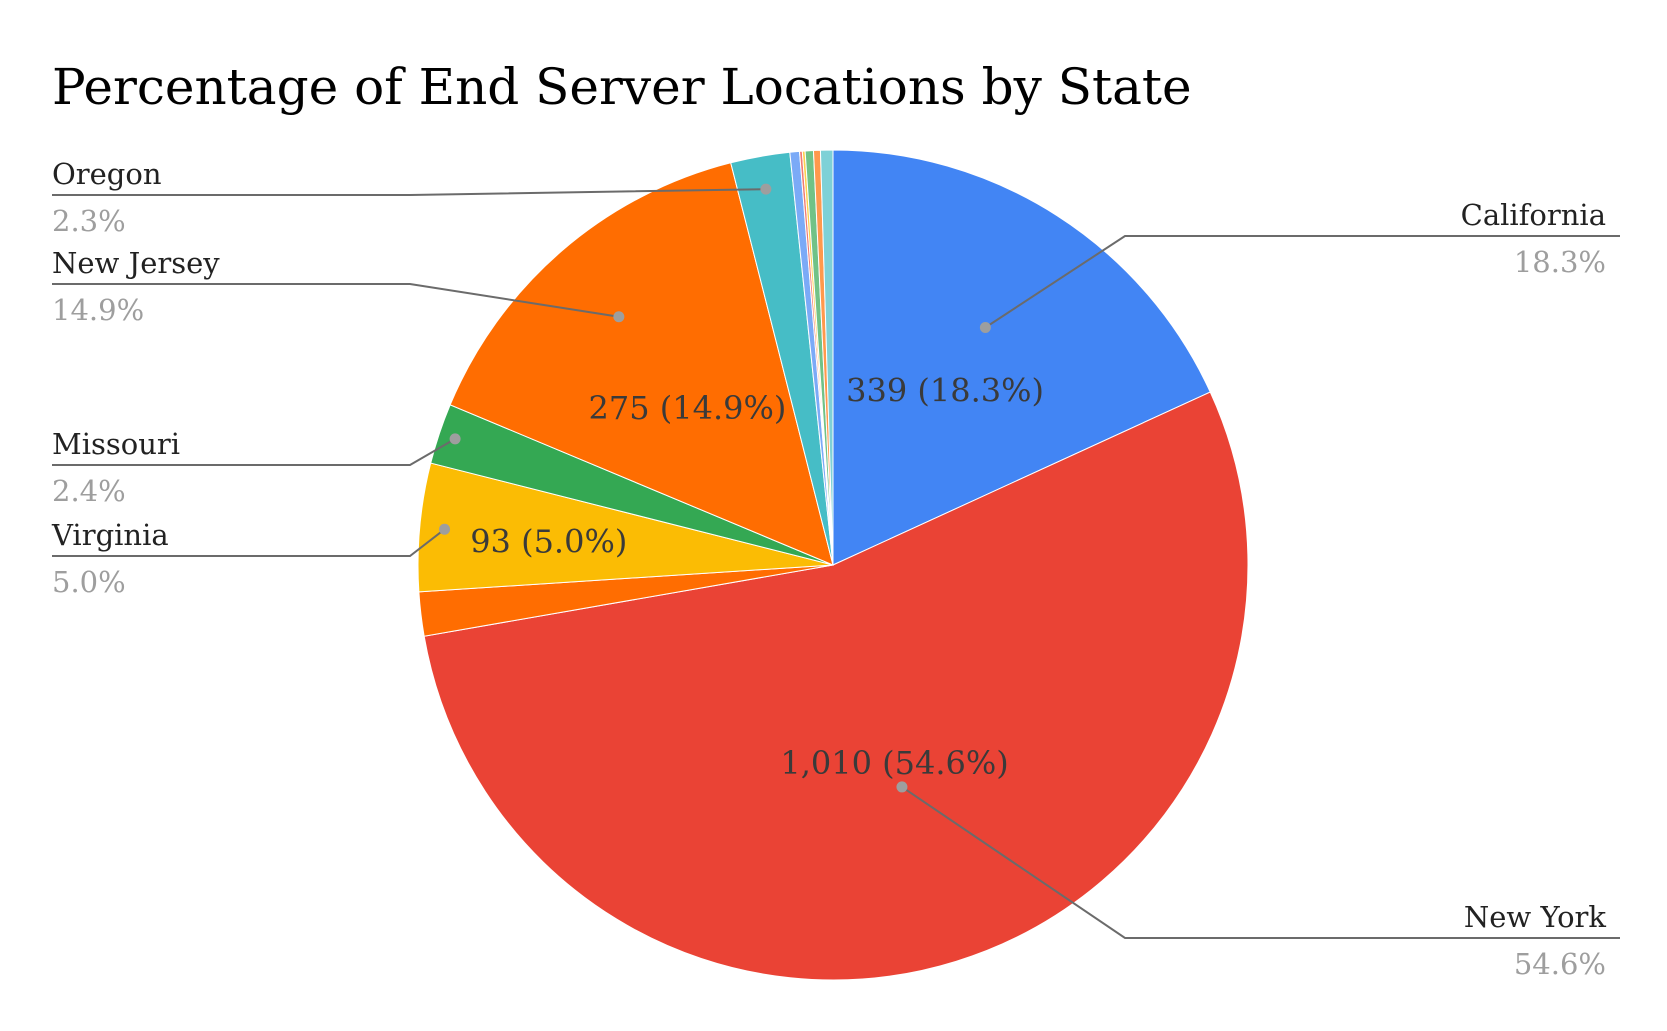 Image resolution: width=1667 pixels, height=1031 pixels. What do you see at coordinates (1560, 262) in the screenshot?
I see `callout-percent: 18.3%` at bounding box center [1560, 262].